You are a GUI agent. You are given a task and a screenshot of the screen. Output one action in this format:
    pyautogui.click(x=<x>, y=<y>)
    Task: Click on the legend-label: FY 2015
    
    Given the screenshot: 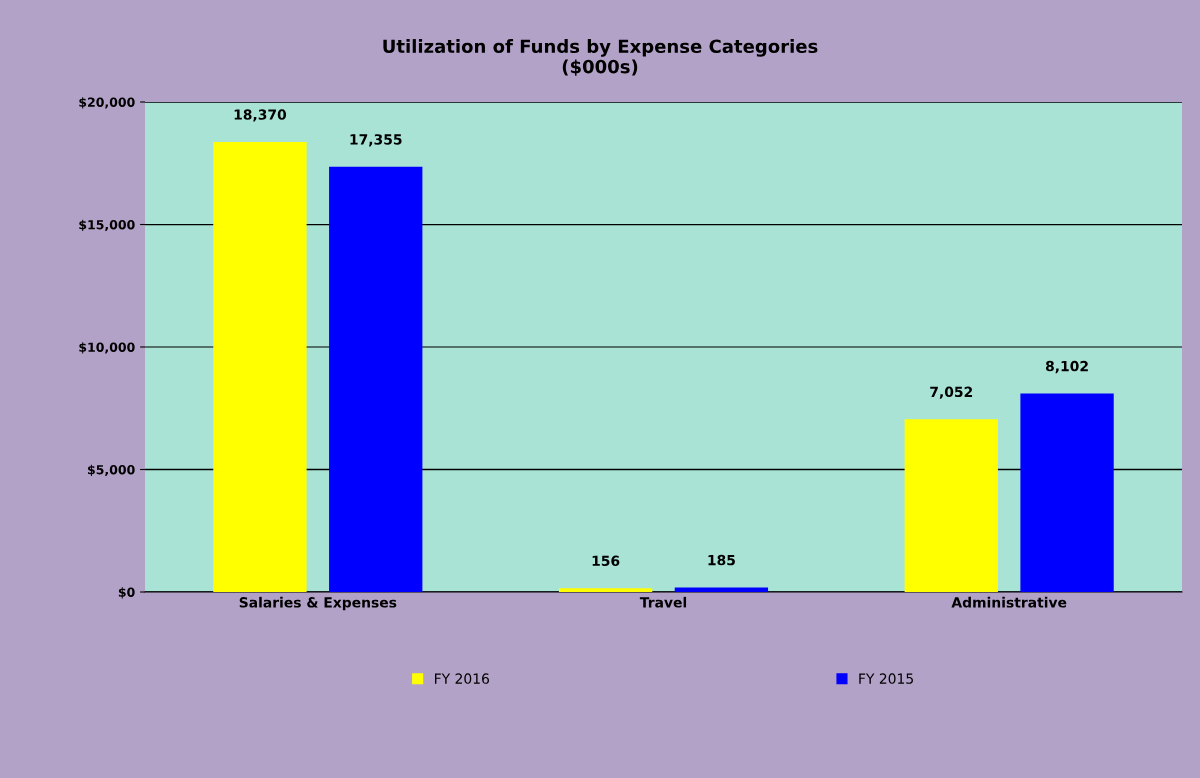 What is the action you would take?
    pyautogui.click(x=886, y=678)
    